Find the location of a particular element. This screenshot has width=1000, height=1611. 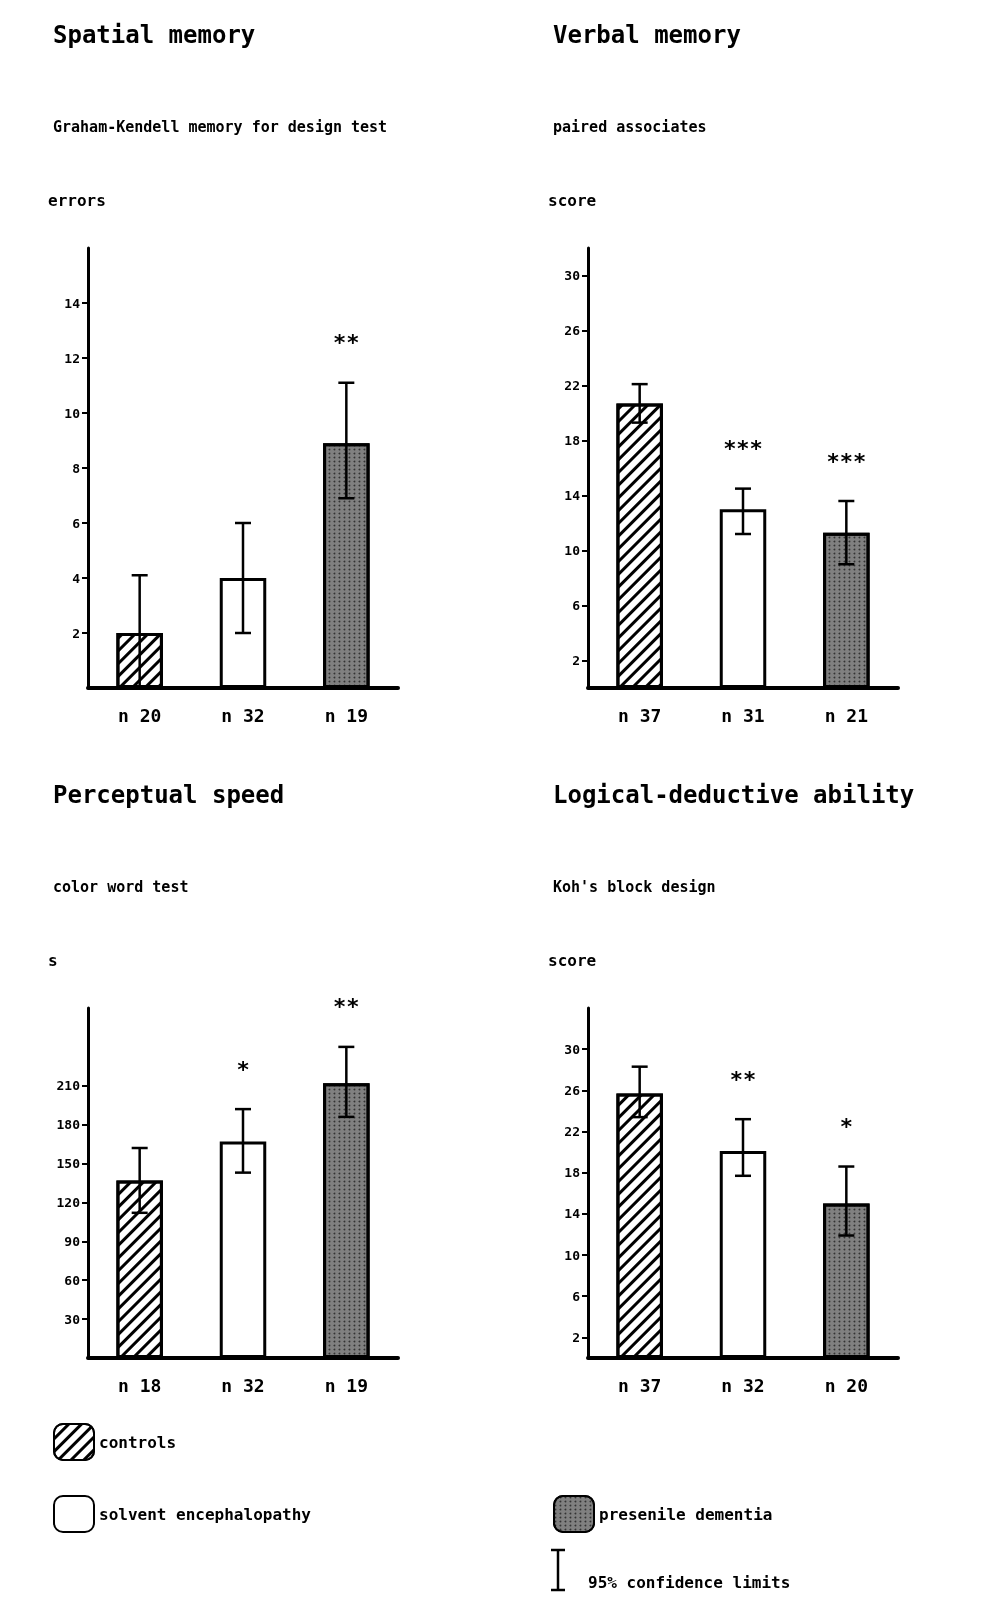

y-tick-label: 90 is located at coordinates (72, 1241).